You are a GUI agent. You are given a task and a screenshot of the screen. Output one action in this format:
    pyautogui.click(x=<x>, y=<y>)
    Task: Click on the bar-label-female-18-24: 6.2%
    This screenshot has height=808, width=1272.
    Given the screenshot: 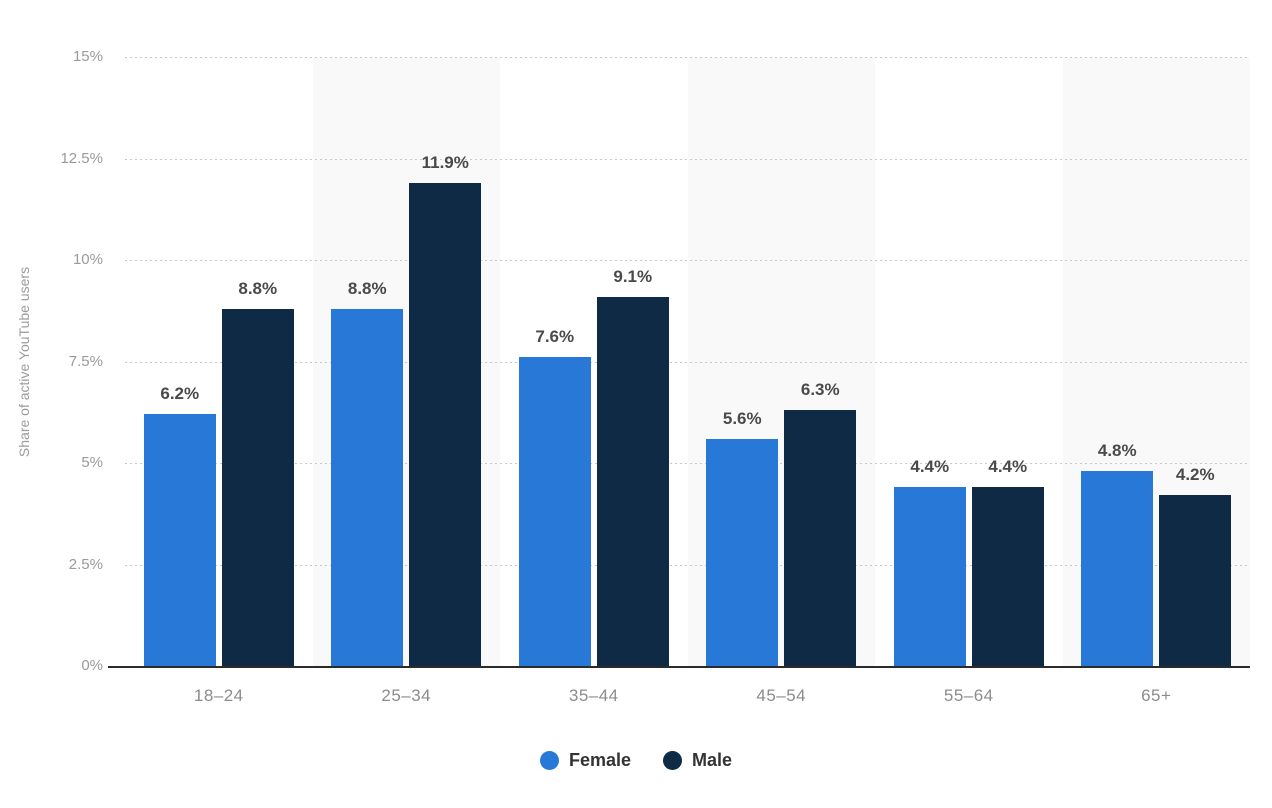 What is the action you would take?
    pyautogui.click(x=180, y=394)
    